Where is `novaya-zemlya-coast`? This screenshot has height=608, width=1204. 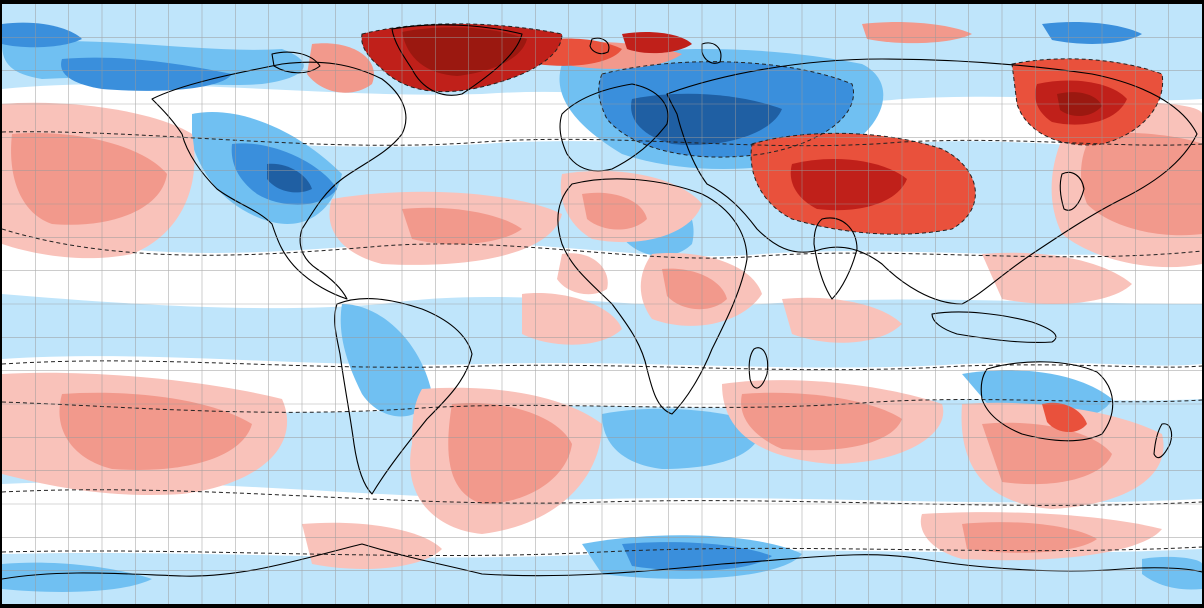 novaya-zemlya-coast is located at coordinates (711, 53).